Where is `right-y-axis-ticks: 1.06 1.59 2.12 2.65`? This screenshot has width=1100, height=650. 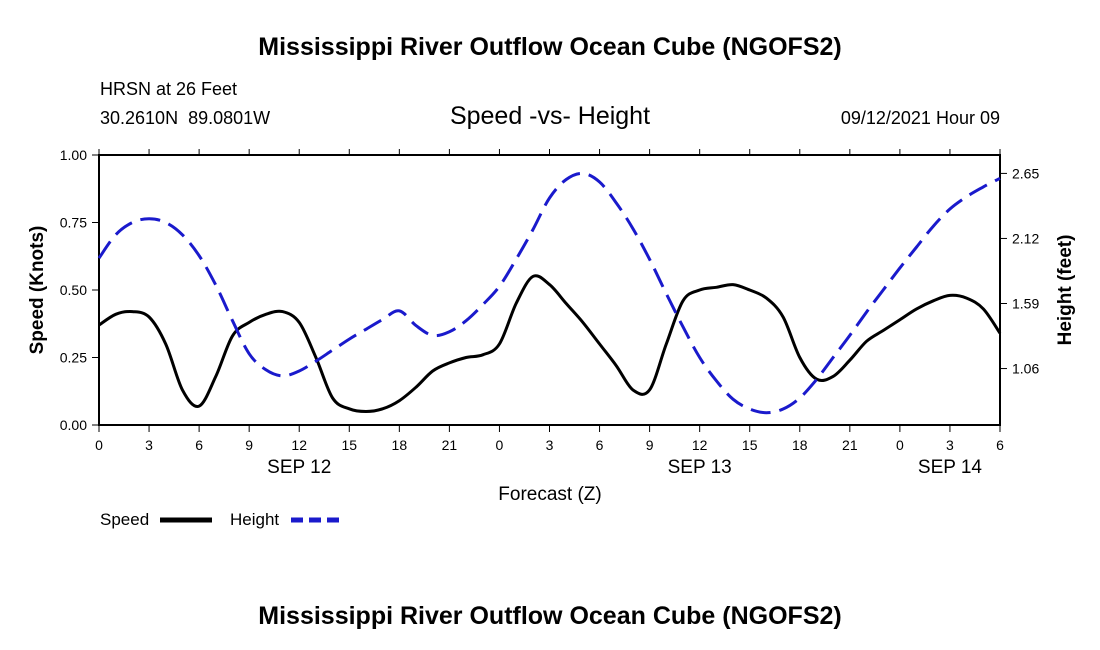 right-y-axis-ticks: 1.06 1.59 2.12 2.65 is located at coordinates (1019, 271).